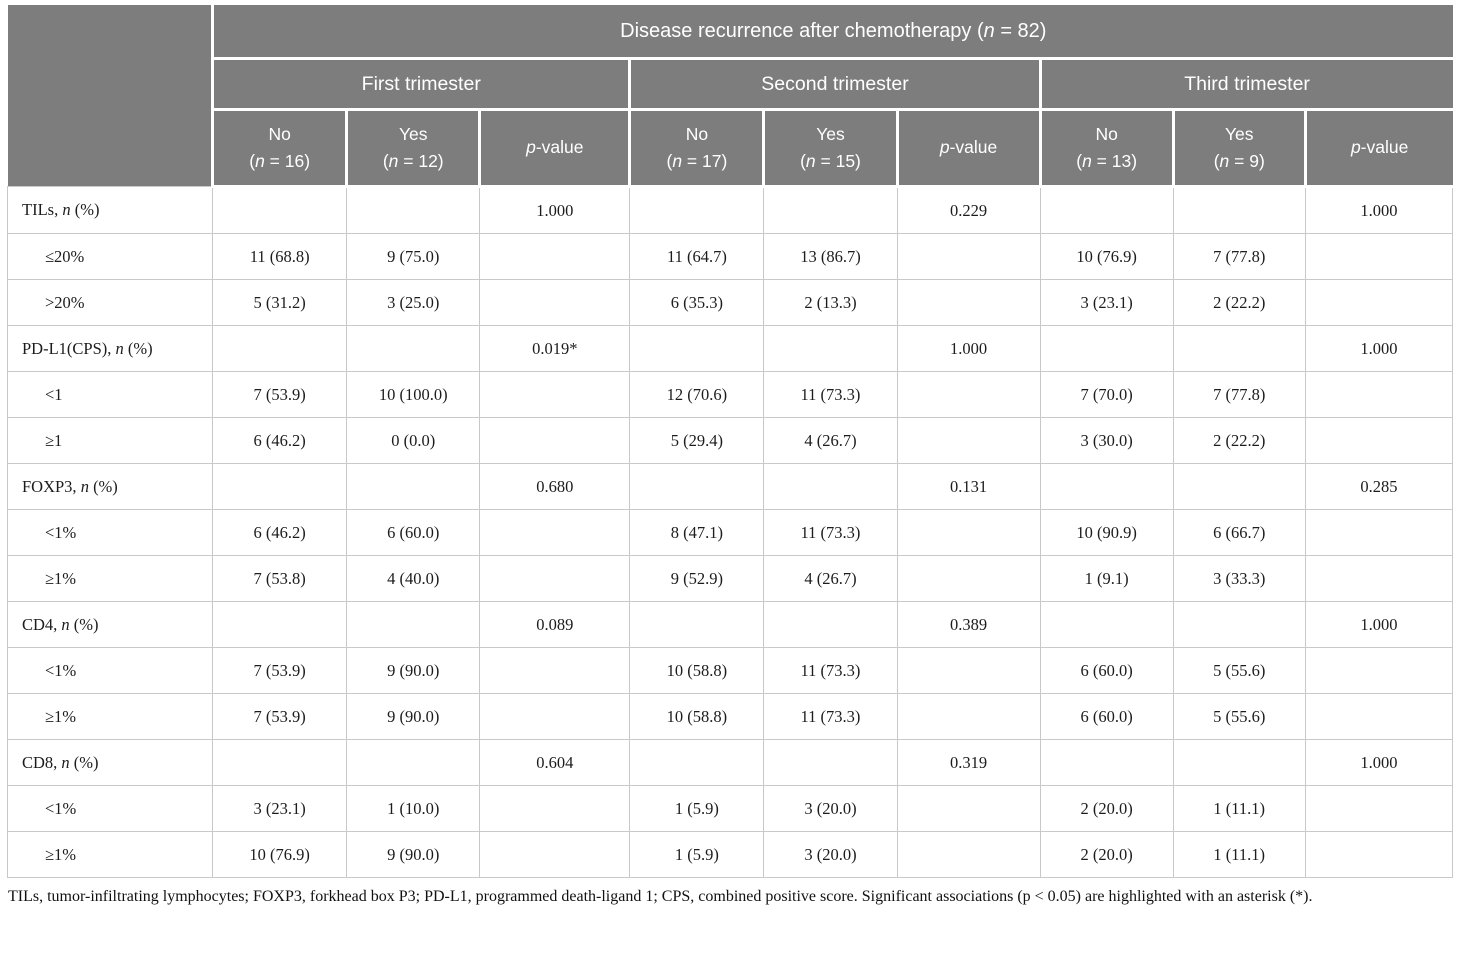  I want to click on table-cell: 11 (64.7), so click(697, 256).